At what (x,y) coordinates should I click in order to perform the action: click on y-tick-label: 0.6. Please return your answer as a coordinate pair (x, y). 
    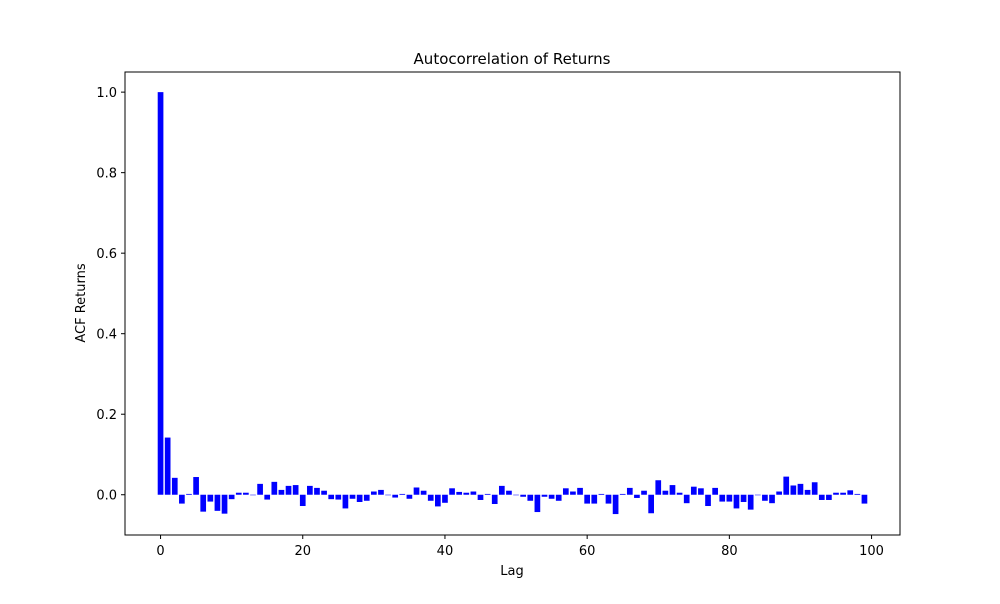
    Looking at the image, I should click on (106, 254).